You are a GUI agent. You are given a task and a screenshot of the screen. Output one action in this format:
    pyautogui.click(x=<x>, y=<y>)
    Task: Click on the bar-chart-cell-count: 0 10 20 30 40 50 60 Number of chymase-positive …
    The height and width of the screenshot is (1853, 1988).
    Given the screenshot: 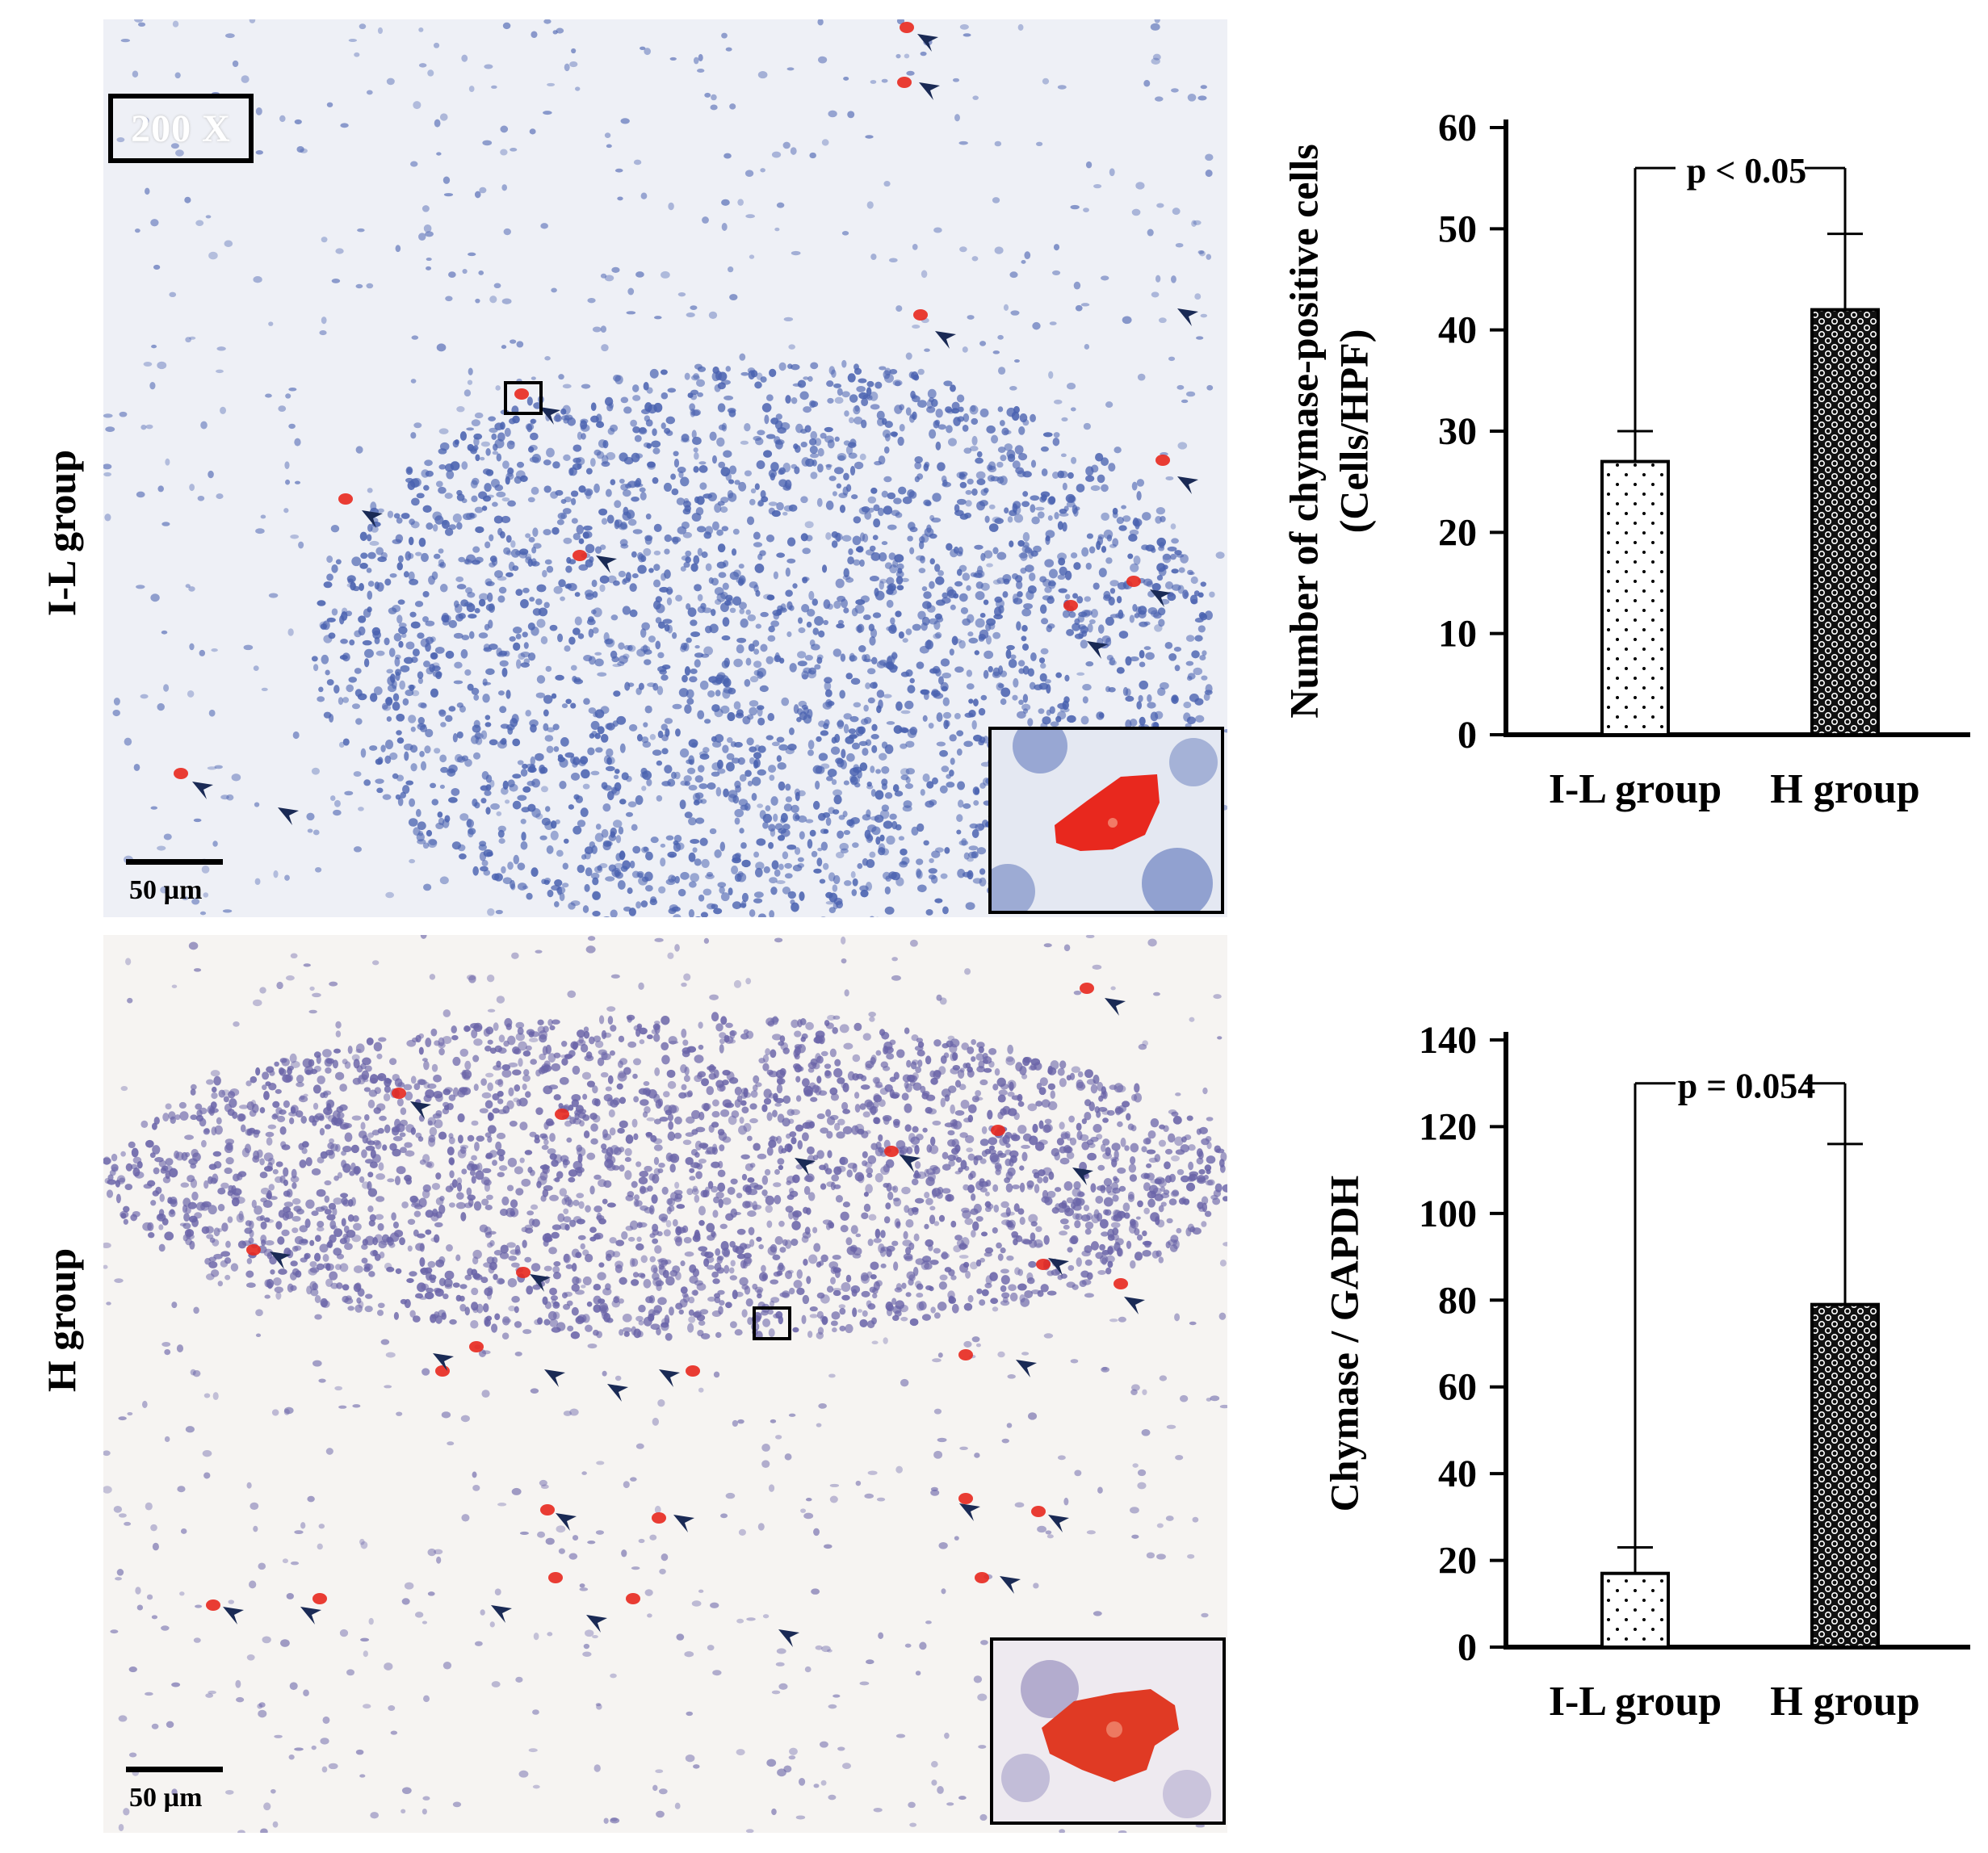 What is the action you would take?
    pyautogui.click(x=1631, y=460)
    